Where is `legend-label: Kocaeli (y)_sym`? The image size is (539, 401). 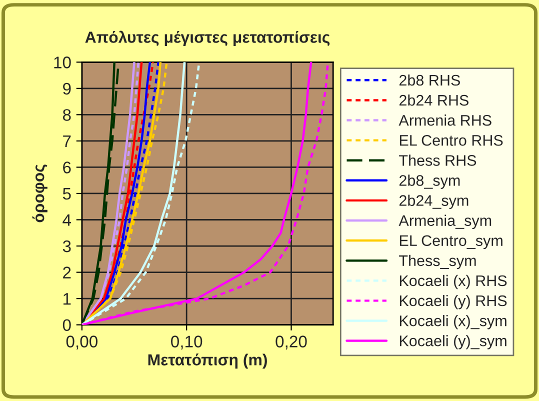 legend-label: Kocaeli (y)_sym is located at coordinates (453, 342).